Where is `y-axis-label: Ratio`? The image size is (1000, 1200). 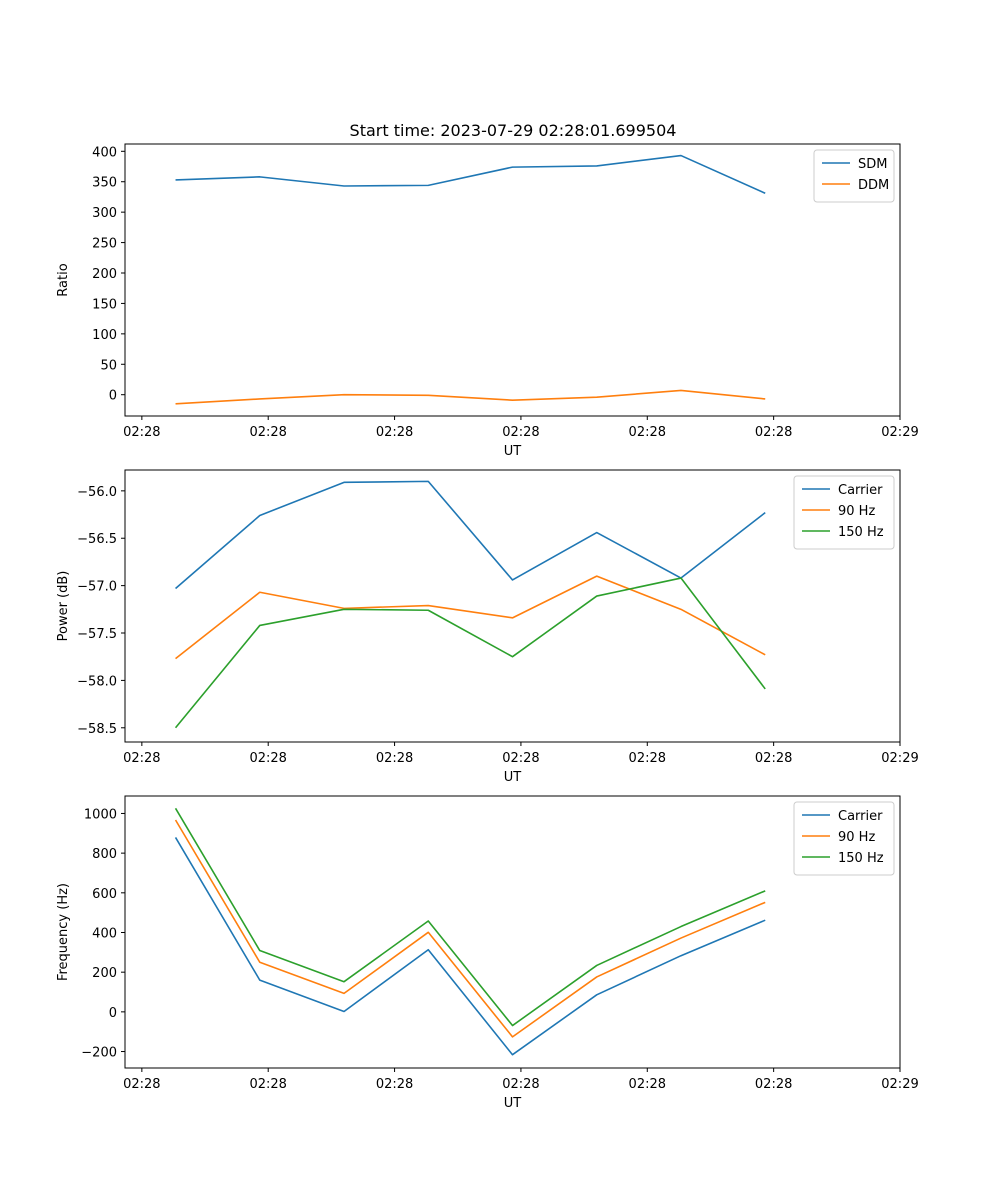 y-axis-label: Ratio is located at coordinates (63, 279).